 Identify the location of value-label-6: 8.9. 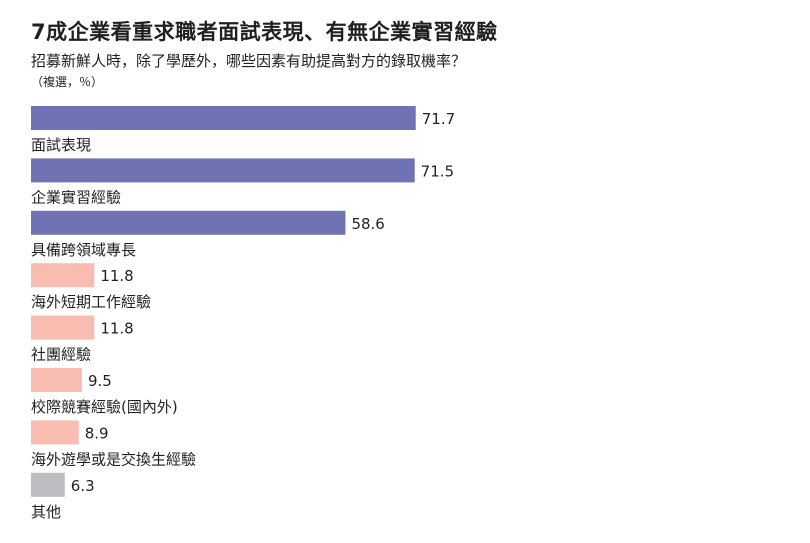
(97, 433).